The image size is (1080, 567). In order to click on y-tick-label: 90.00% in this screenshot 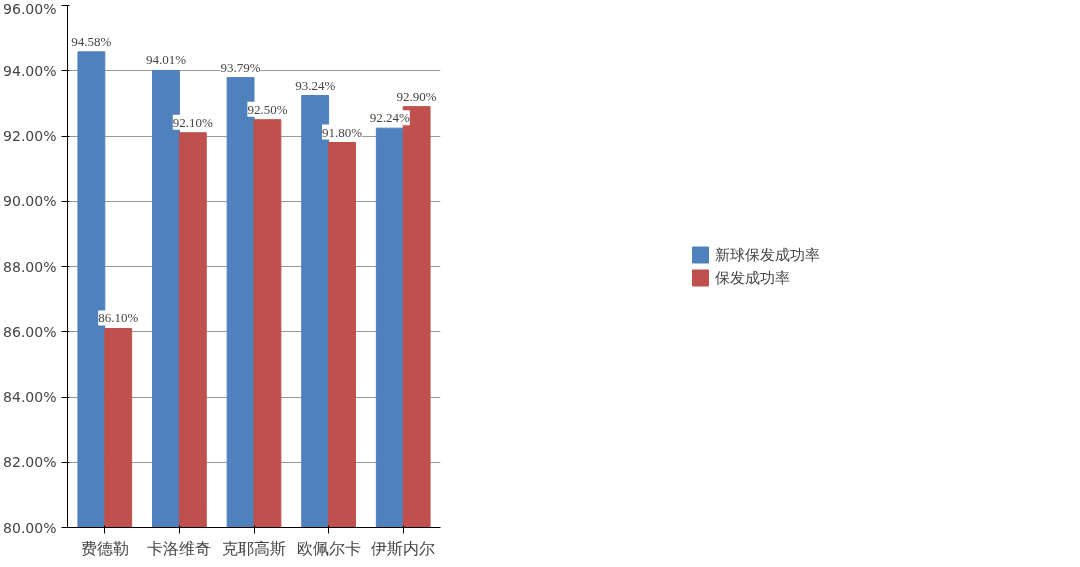, I will do `click(30, 201)`.